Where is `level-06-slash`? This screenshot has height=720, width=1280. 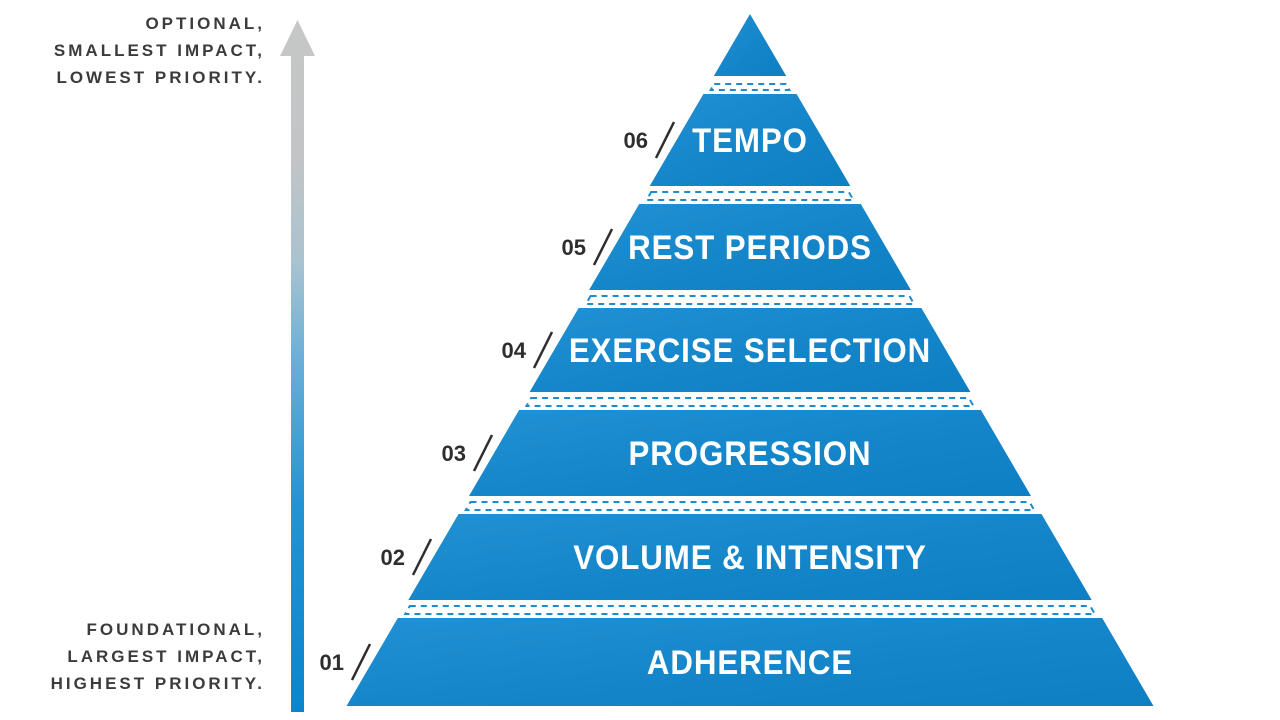
level-06-slash is located at coordinates (665, 140).